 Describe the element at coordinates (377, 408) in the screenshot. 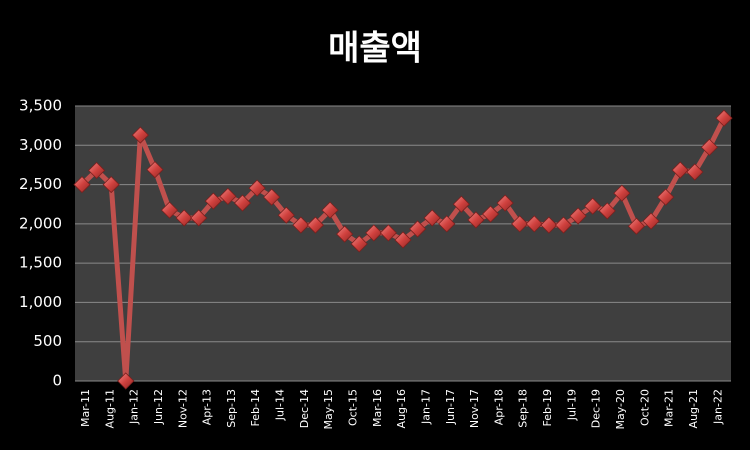

I see `x-tick-label: Mar-16` at that location.